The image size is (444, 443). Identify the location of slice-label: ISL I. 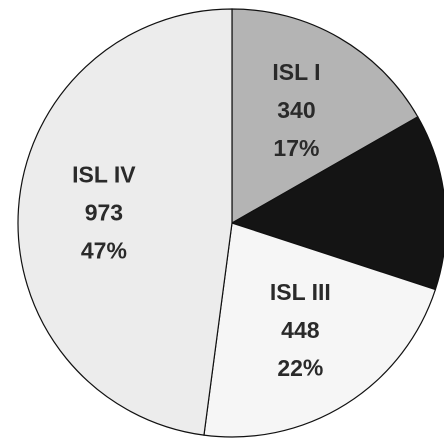
(296, 72).